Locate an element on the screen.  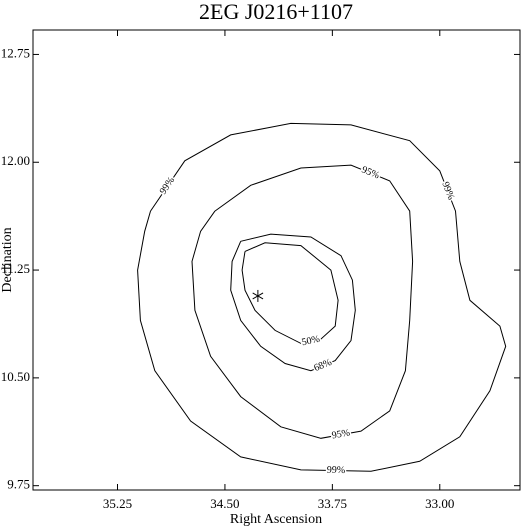
y-tick-label: 10.50 is located at coordinates (15, 376).